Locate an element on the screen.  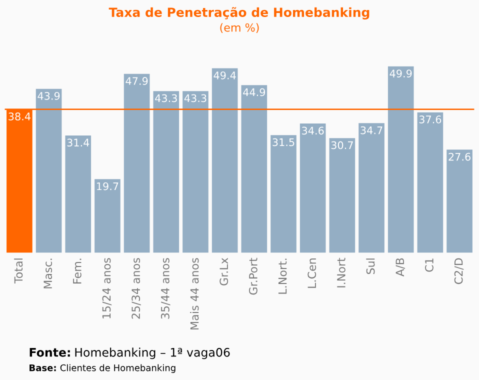
source-note: Fonte: Homebanking – 1ª vaga06 is located at coordinates (130, 354).